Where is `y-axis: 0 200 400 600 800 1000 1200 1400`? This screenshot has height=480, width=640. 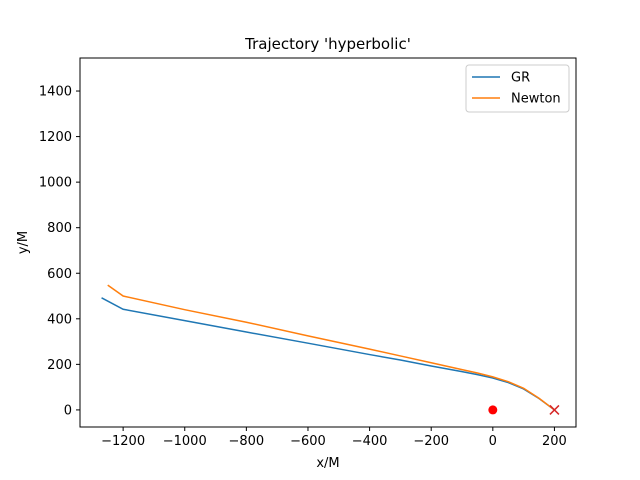
y-axis: 0 200 400 600 800 1000 1200 1400 is located at coordinates (59, 251).